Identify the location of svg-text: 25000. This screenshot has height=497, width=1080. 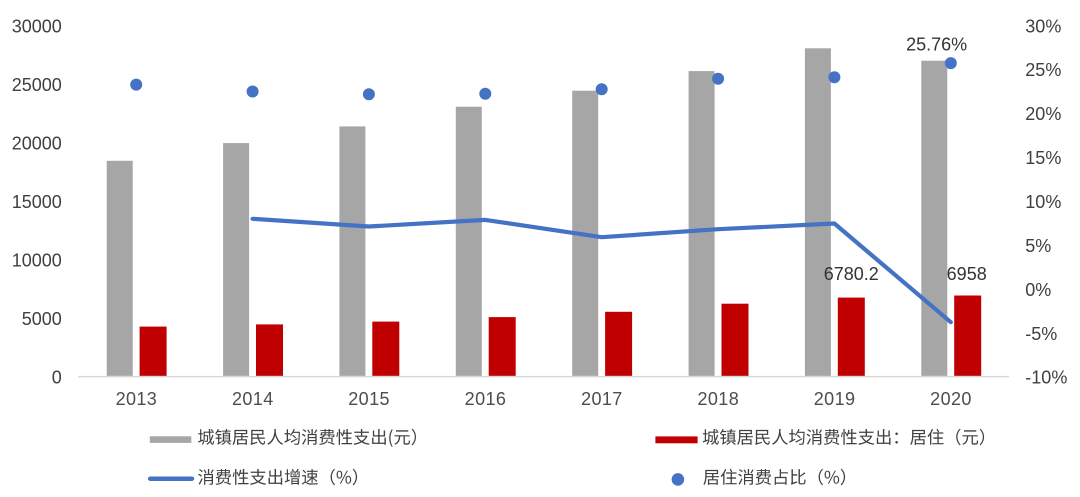
(37, 85).